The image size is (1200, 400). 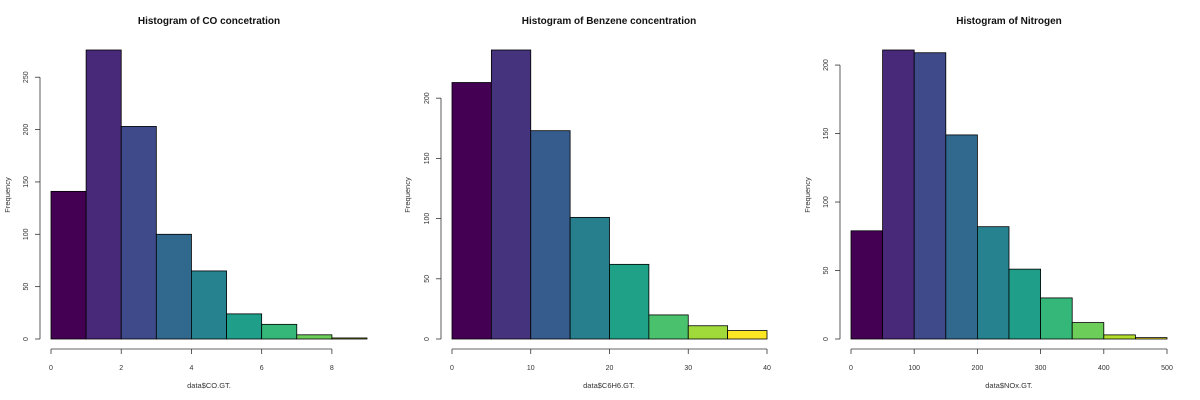 I want to click on x-tick-label: 500, so click(x=1167, y=368).